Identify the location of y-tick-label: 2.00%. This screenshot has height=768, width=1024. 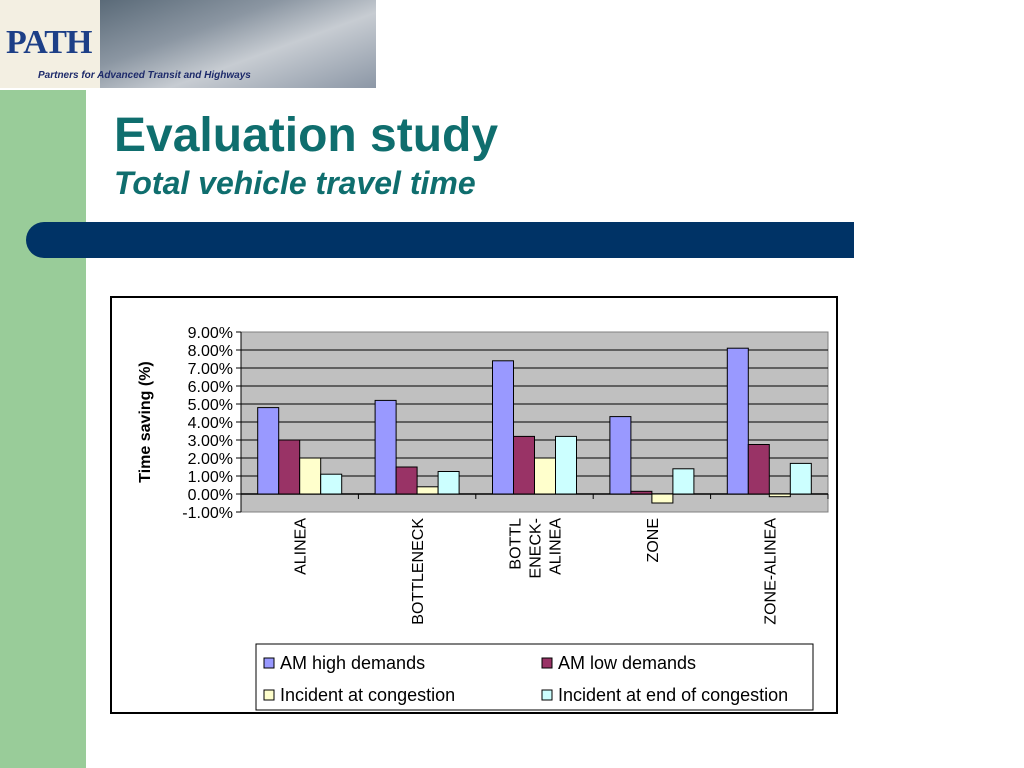
(210, 459).